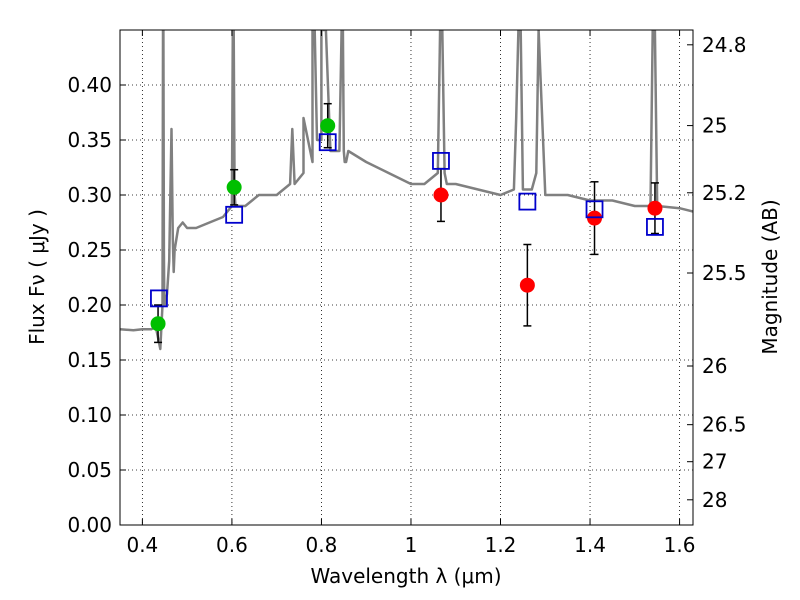 This screenshot has width=800, height=600. I want to click on x-tick-label: 0.8, so click(322, 545).